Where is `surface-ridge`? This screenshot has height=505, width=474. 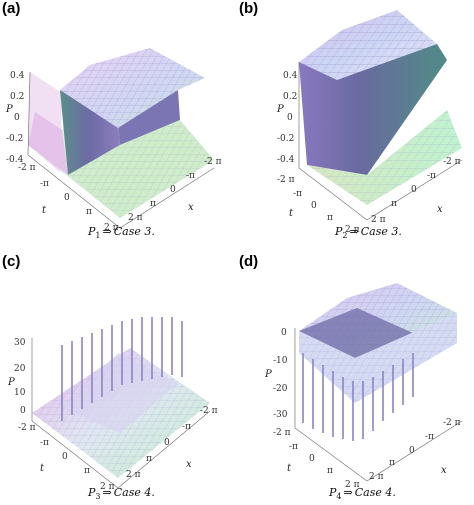
surface-ridge is located at coordinates (119, 393).